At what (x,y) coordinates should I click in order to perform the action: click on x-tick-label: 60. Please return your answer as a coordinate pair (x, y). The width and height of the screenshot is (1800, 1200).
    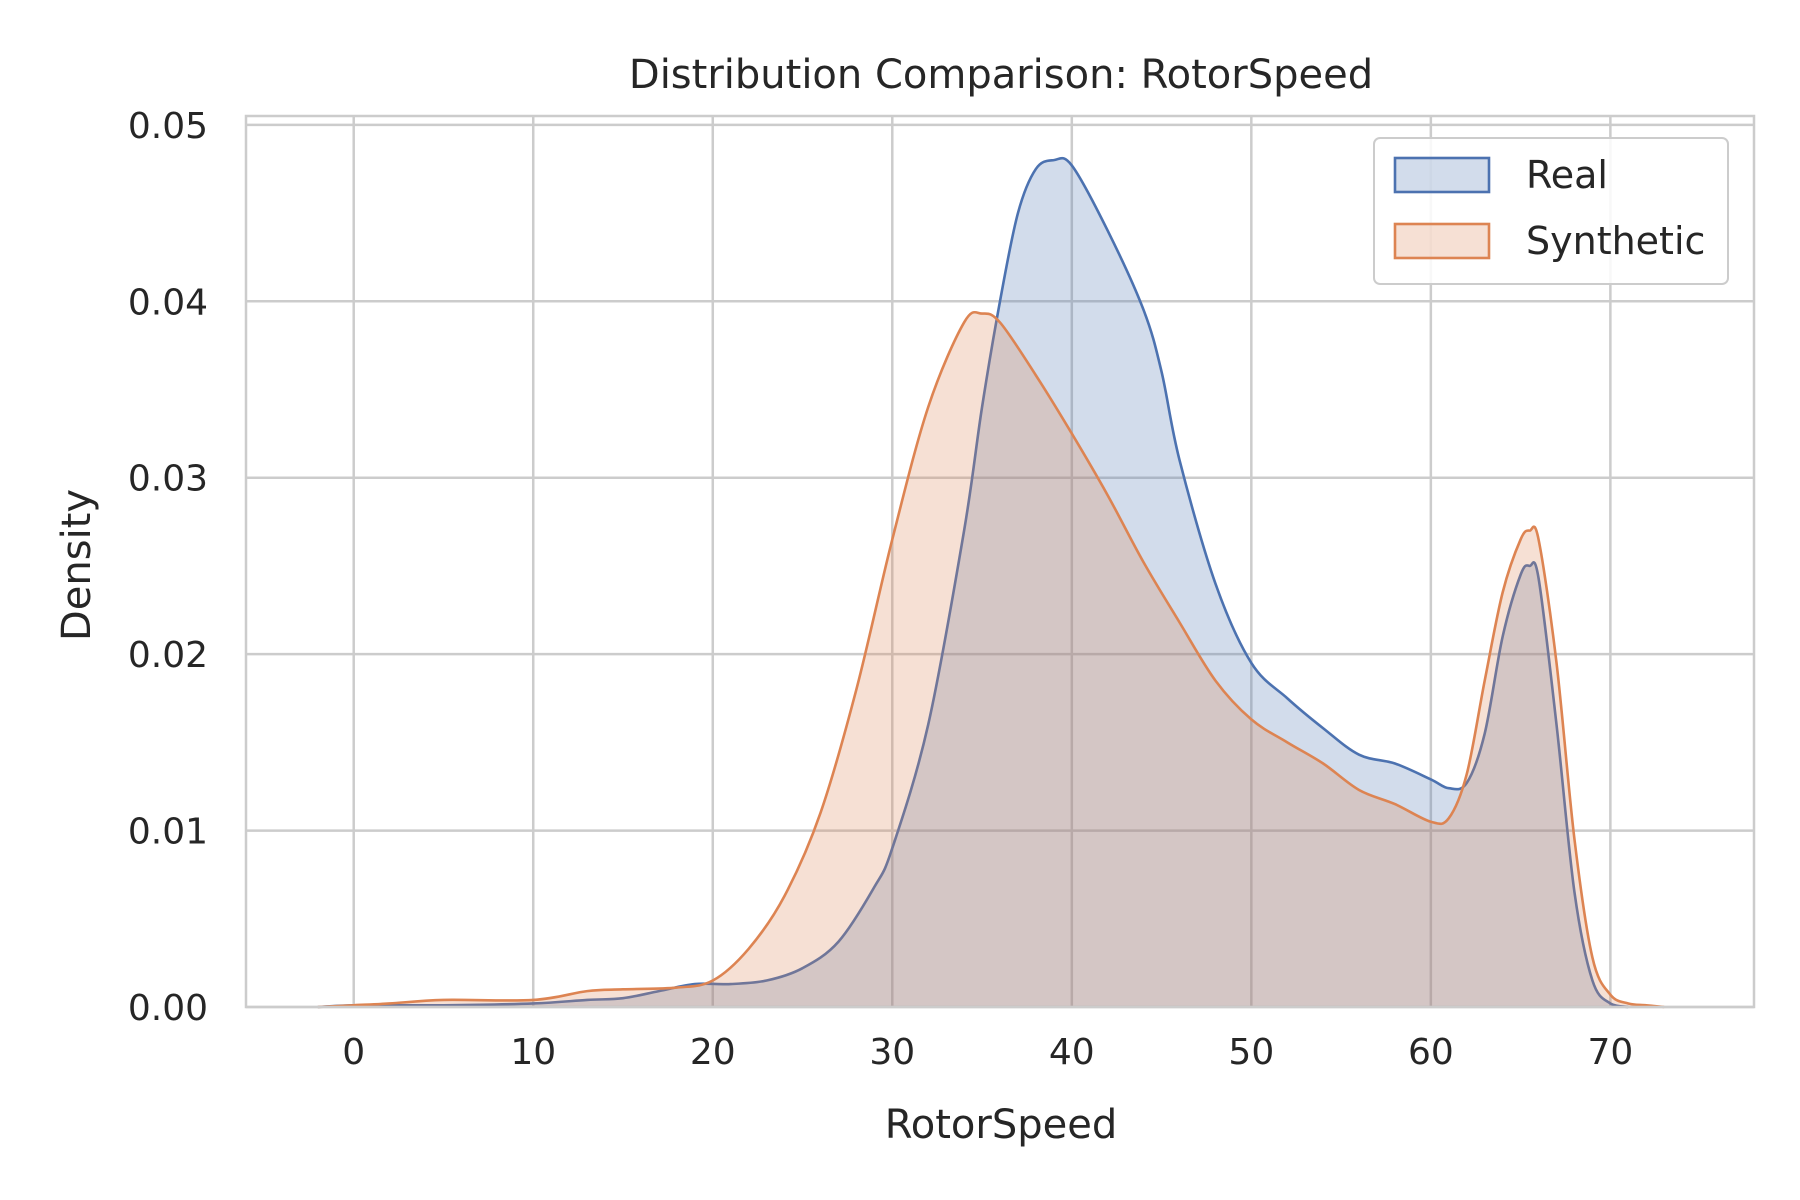
    Looking at the image, I should click on (1431, 1052).